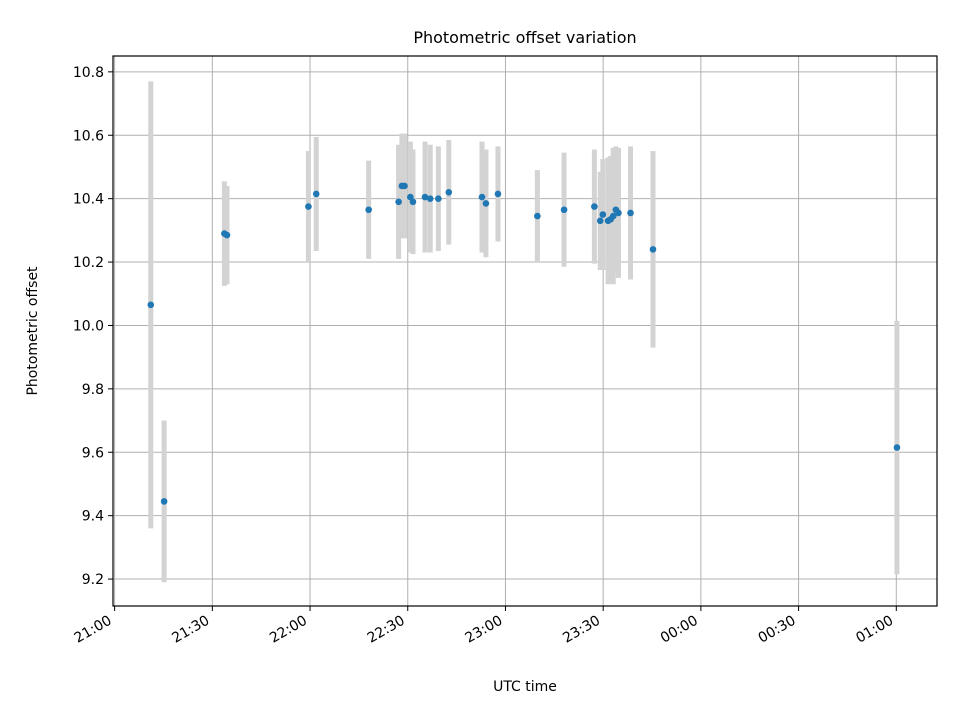 This screenshot has width=960, height=720. What do you see at coordinates (679, 630) in the screenshot?
I see `x-tick-label: 00:00` at bounding box center [679, 630].